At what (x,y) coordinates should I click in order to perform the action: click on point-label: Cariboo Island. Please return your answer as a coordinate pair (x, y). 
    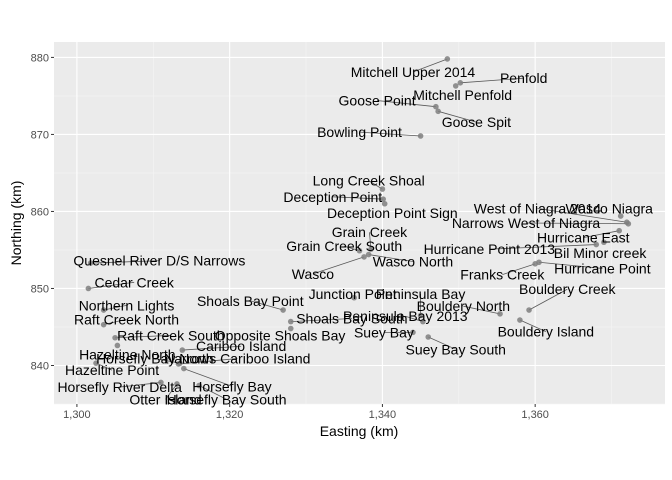
    Looking at the image, I should click on (241, 346).